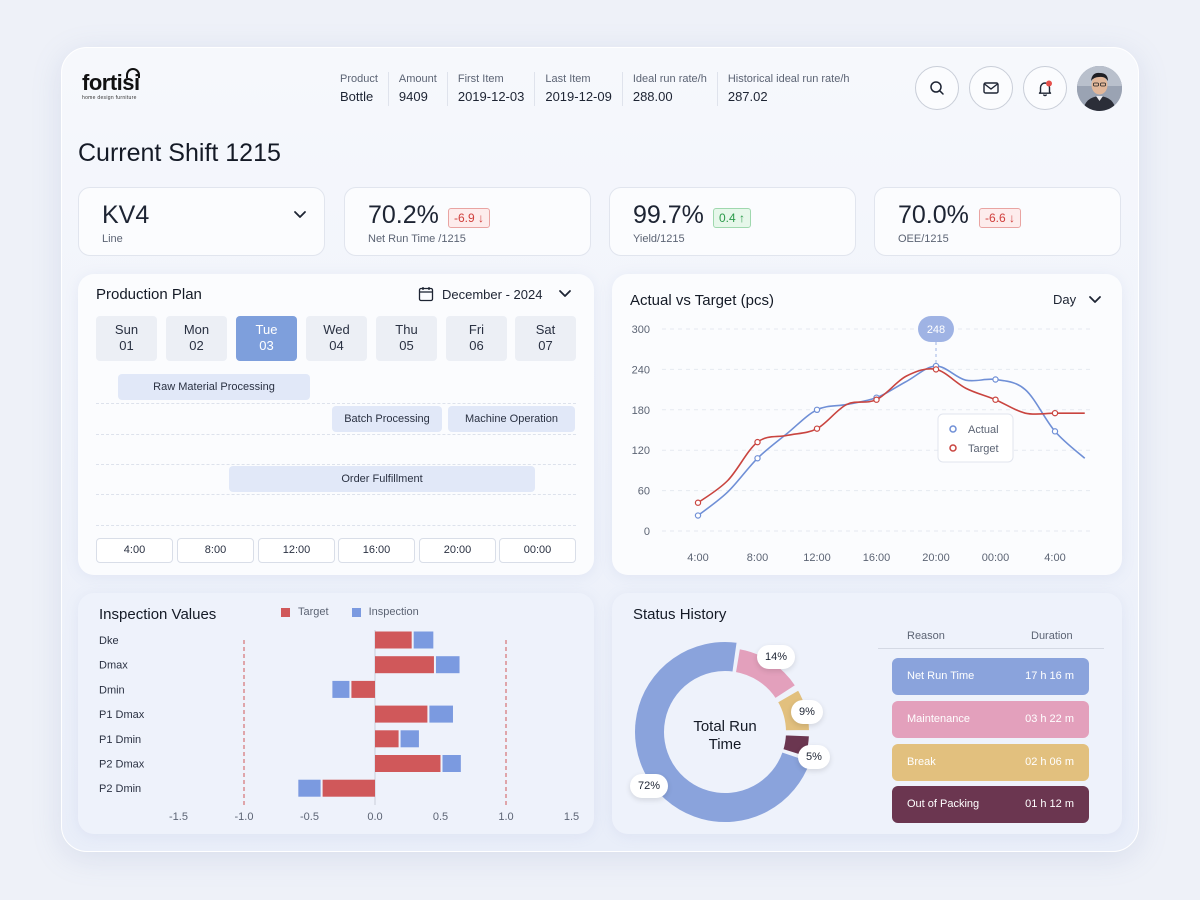  What do you see at coordinates (1077, 299) in the screenshot?
I see `period-selector: Day` at bounding box center [1077, 299].